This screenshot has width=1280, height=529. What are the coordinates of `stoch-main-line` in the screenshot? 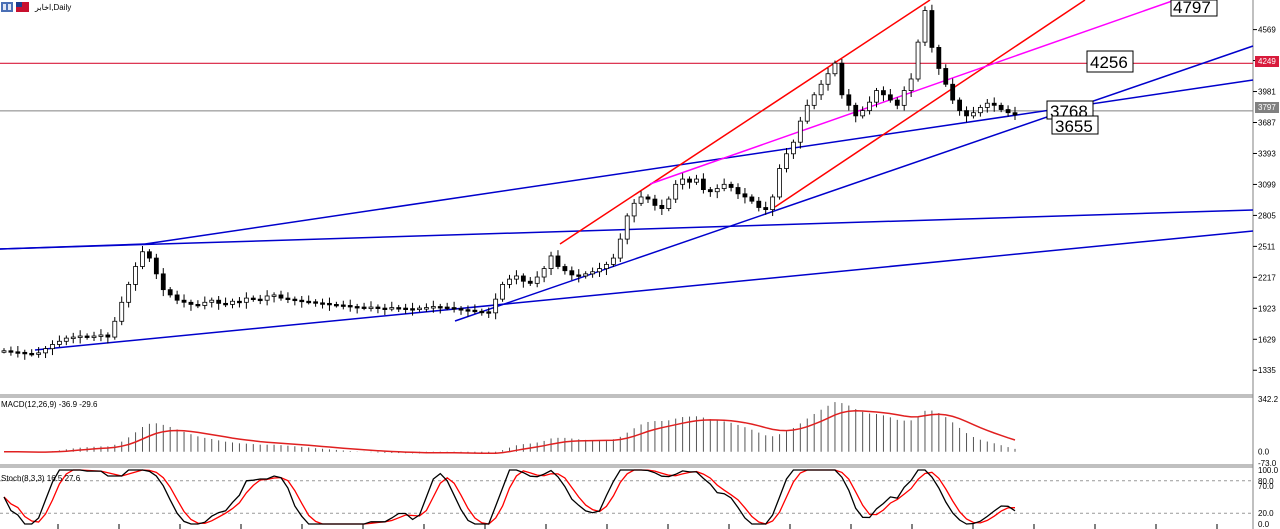 It's located at (509, 497).